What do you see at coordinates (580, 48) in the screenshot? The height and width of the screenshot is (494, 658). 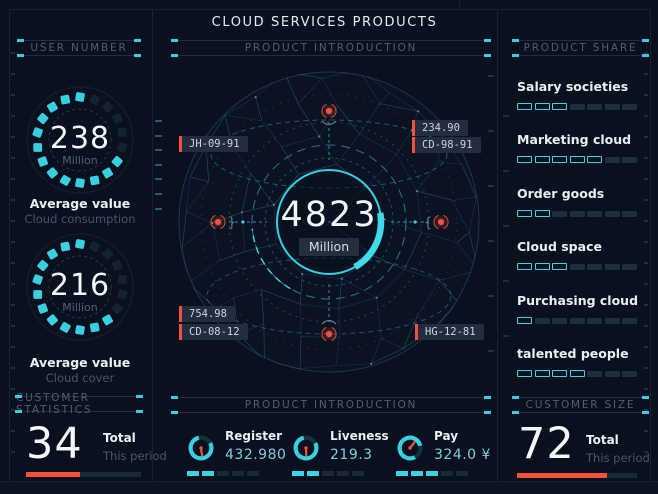 I see `header-product-share: PRODUCT SHARE` at bounding box center [580, 48].